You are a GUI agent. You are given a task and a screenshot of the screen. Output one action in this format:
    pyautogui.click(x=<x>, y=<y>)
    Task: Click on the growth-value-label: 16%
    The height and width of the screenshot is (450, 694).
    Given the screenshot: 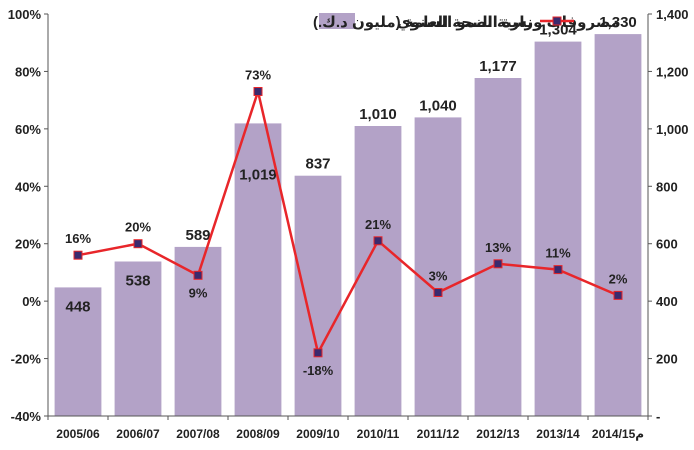 What is the action you would take?
    pyautogui.click(x=78, y=238)
    